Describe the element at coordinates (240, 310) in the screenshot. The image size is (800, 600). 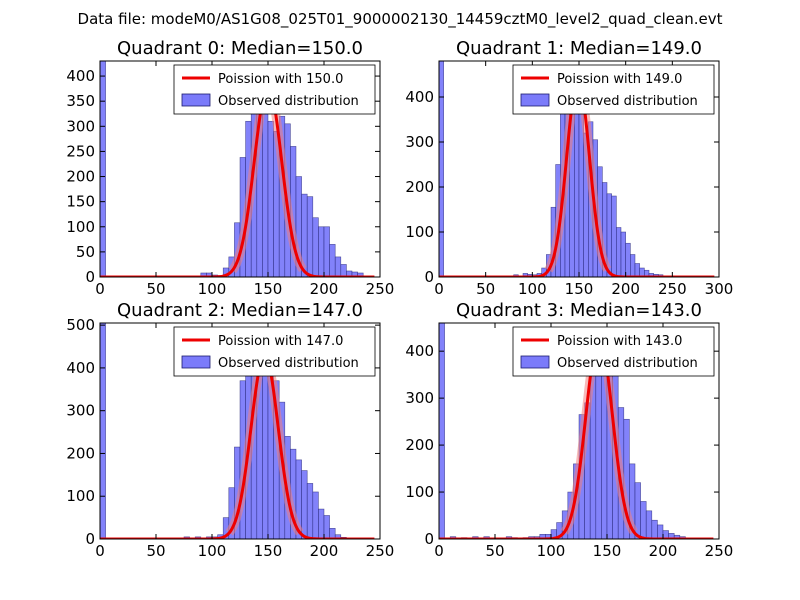
I see `panel-title: Quadrant 2: Median=147.0` at that location.